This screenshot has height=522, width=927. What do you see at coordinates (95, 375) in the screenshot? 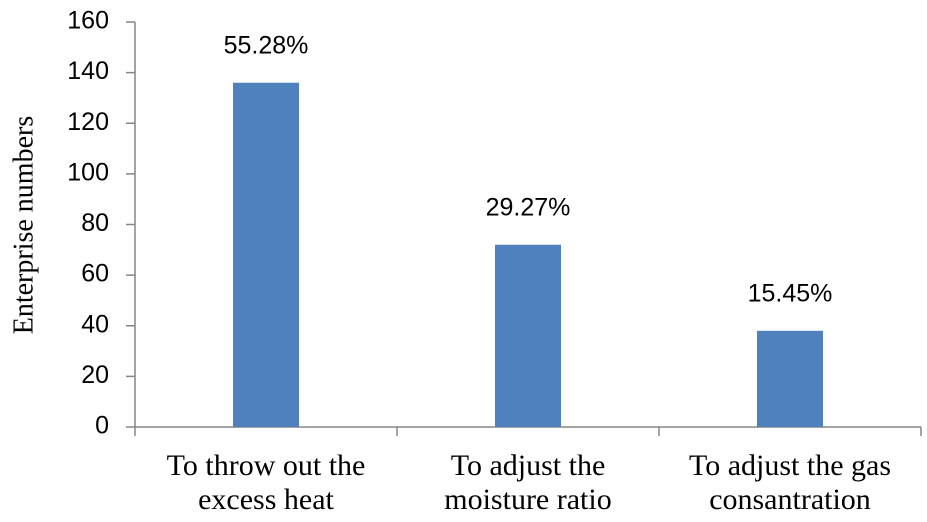
I see `y-tick-label: 20` at bounding box center [95, 375].